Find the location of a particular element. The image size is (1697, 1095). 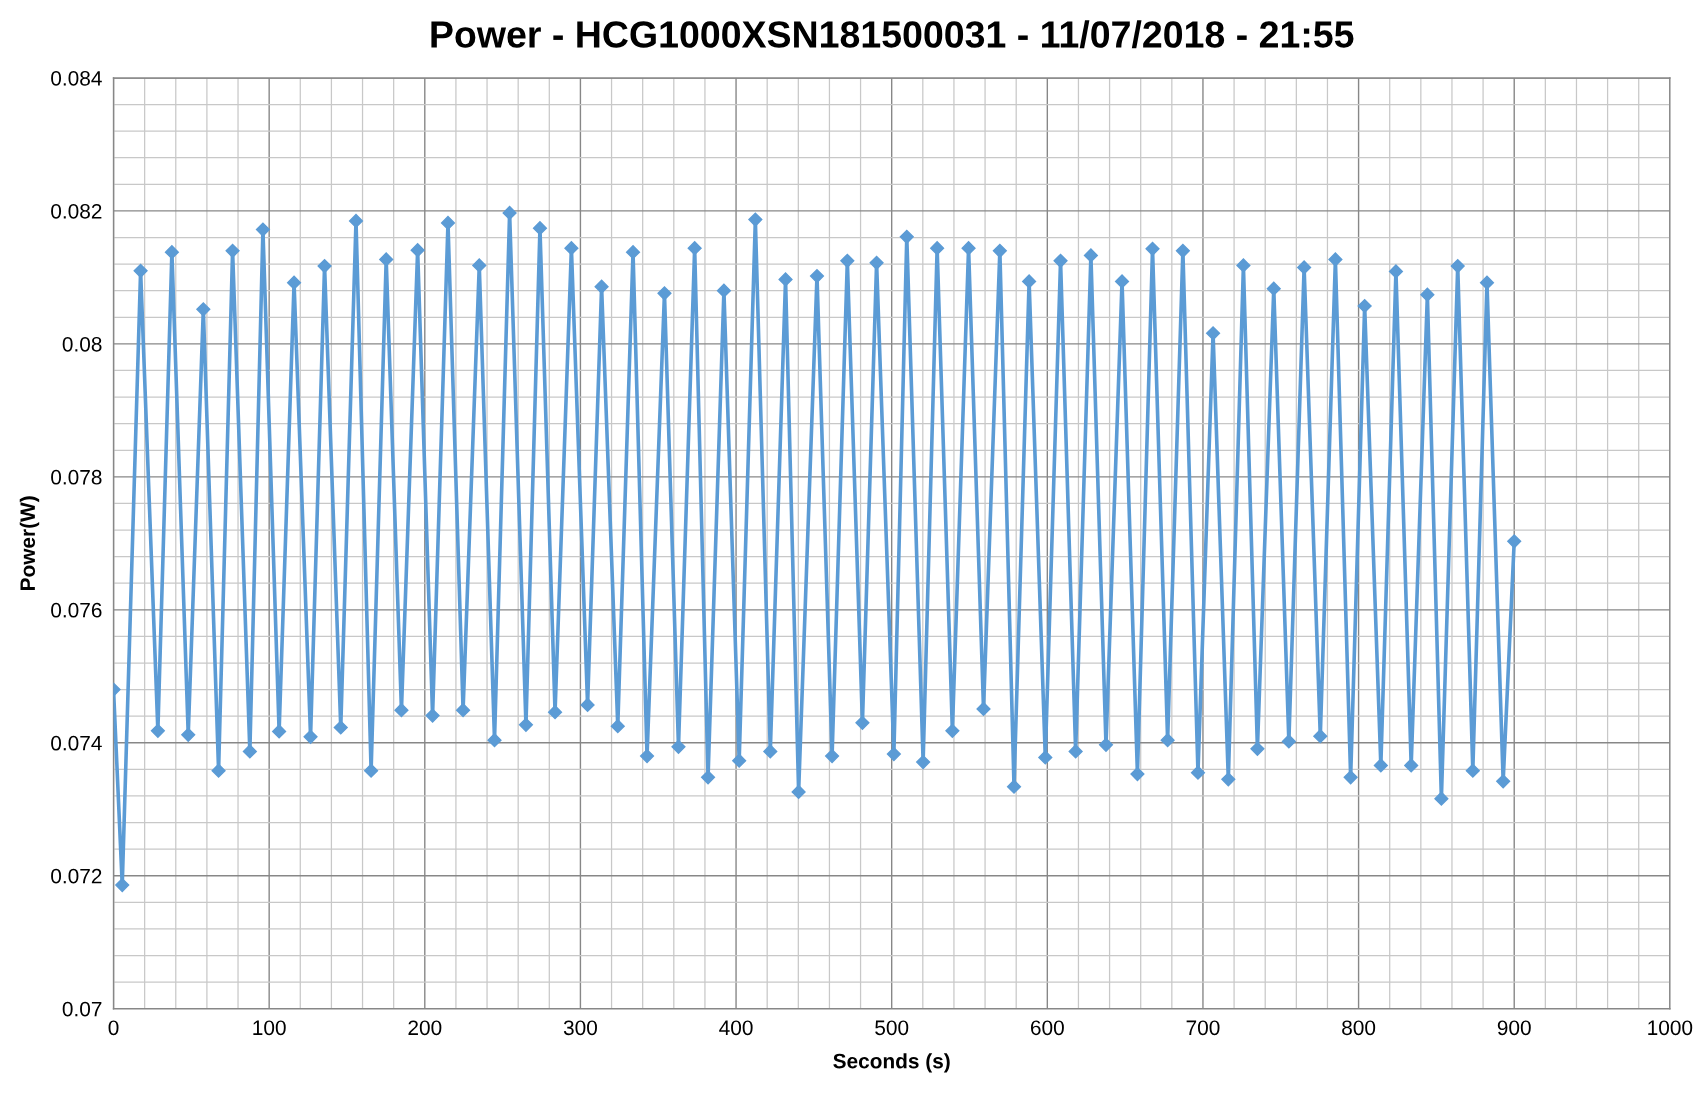

x-tick-label: 900 is located at coordinates (1514, 1028).